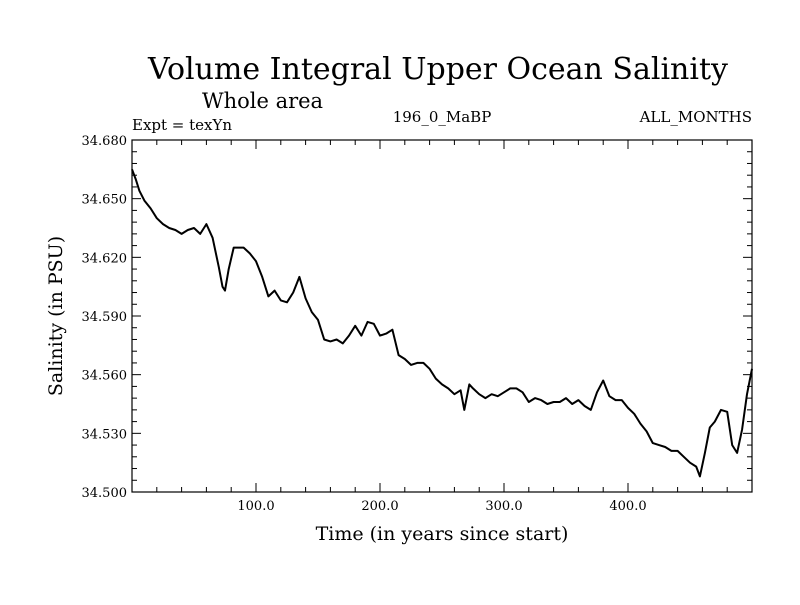 Image resolution: width=800 pixels, height=605 pixels. Describe the element at coordinates (503, 506) in the screenshot. I see `x-tick-label: 300.0` at that location.